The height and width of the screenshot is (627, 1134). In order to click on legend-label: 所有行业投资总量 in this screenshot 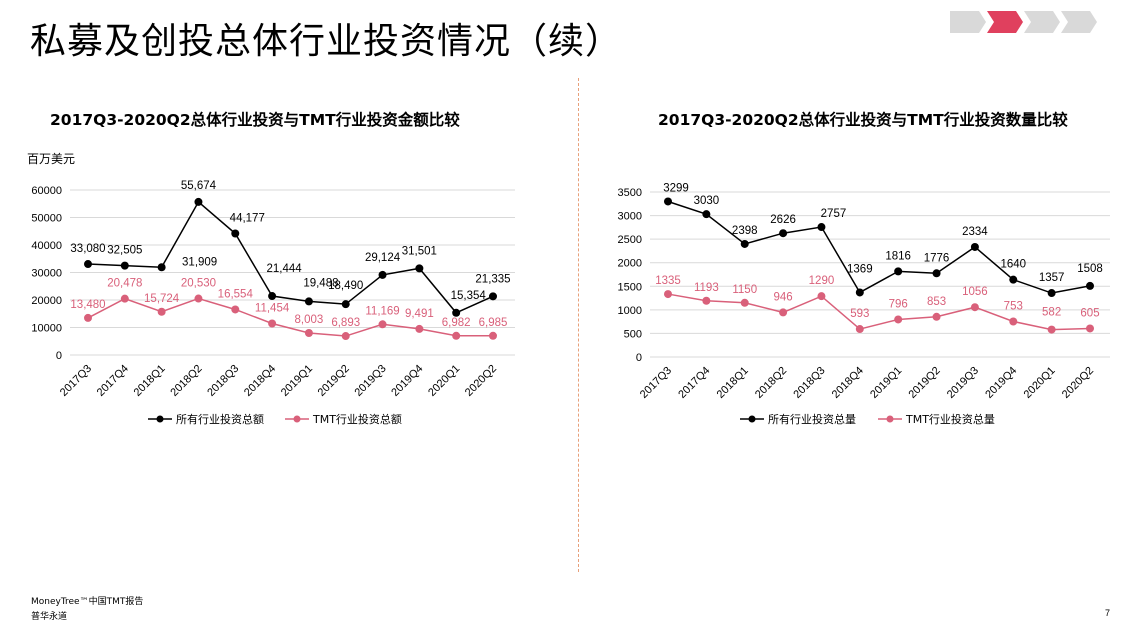, I will do `click(812, 419)`.